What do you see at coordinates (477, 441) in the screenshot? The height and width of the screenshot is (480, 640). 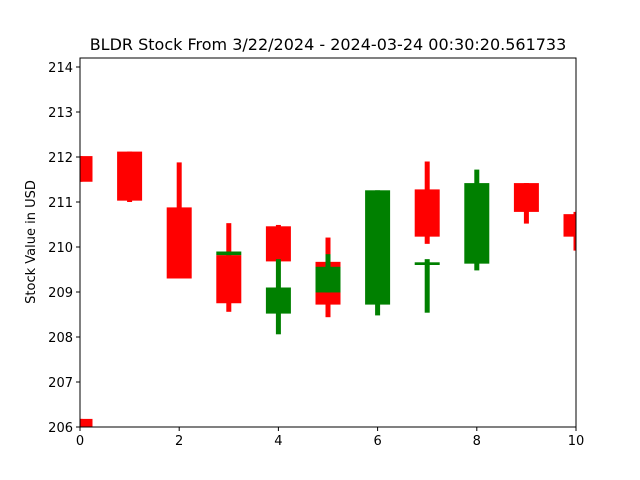 I see `x-tick-label: 8` at bounding box center [477, 441].